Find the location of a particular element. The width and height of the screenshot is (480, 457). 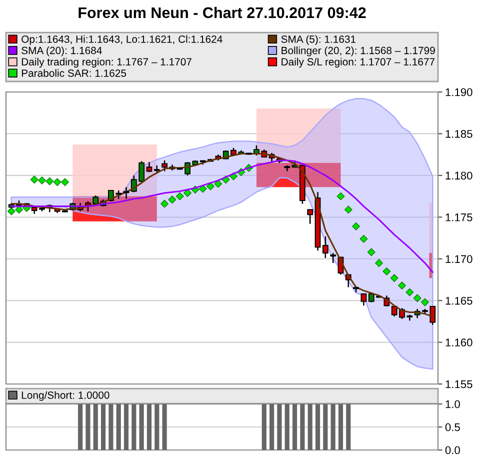

y-tick-label: 1.170 is located at coordinates (459, 259).